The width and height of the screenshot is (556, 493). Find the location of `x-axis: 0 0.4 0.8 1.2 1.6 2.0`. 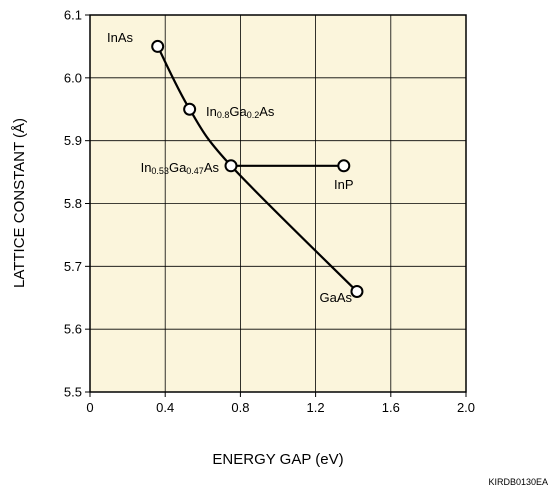

x-axis: 0 0.4 0.8 1.2 1.6 2.0 is located at coordinates (280, 403).